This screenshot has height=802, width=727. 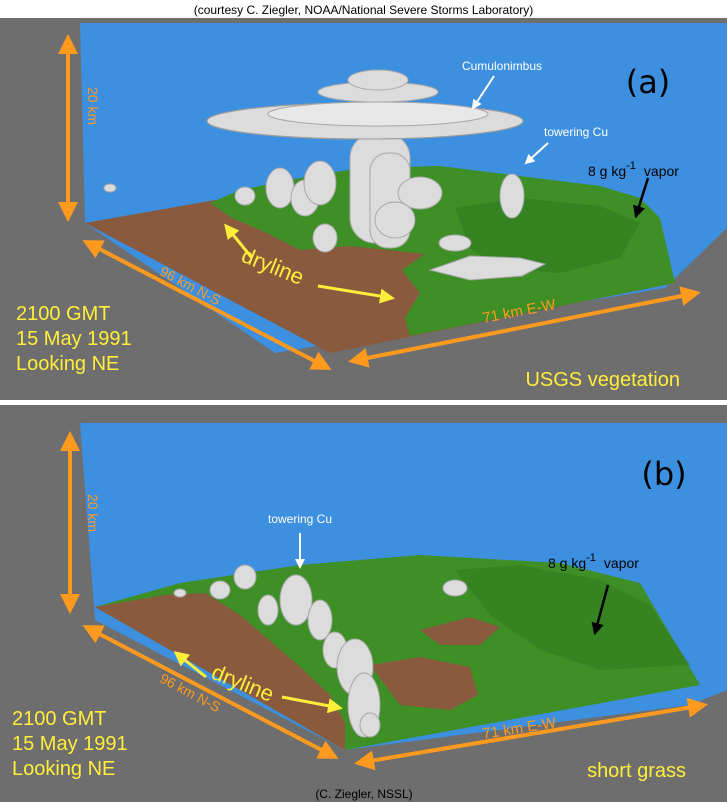 I want to click on surface-label: USGS vegetation, so click(x=602, y=380).